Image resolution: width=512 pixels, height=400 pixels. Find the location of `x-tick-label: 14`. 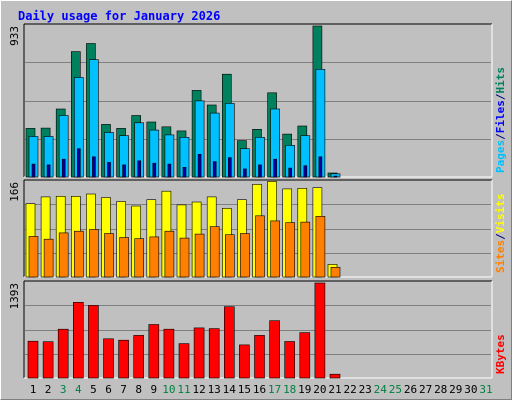

x-tick-label: 14 is located at coordinates (230, 389).